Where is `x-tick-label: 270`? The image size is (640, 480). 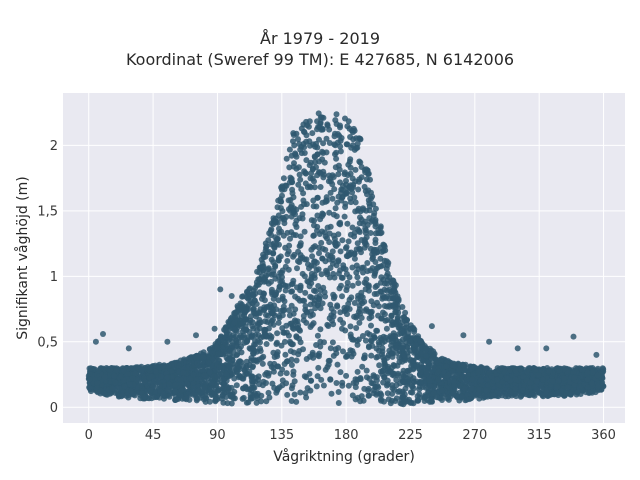 x-tick-label: 270 is located at coordinates (474, 435).